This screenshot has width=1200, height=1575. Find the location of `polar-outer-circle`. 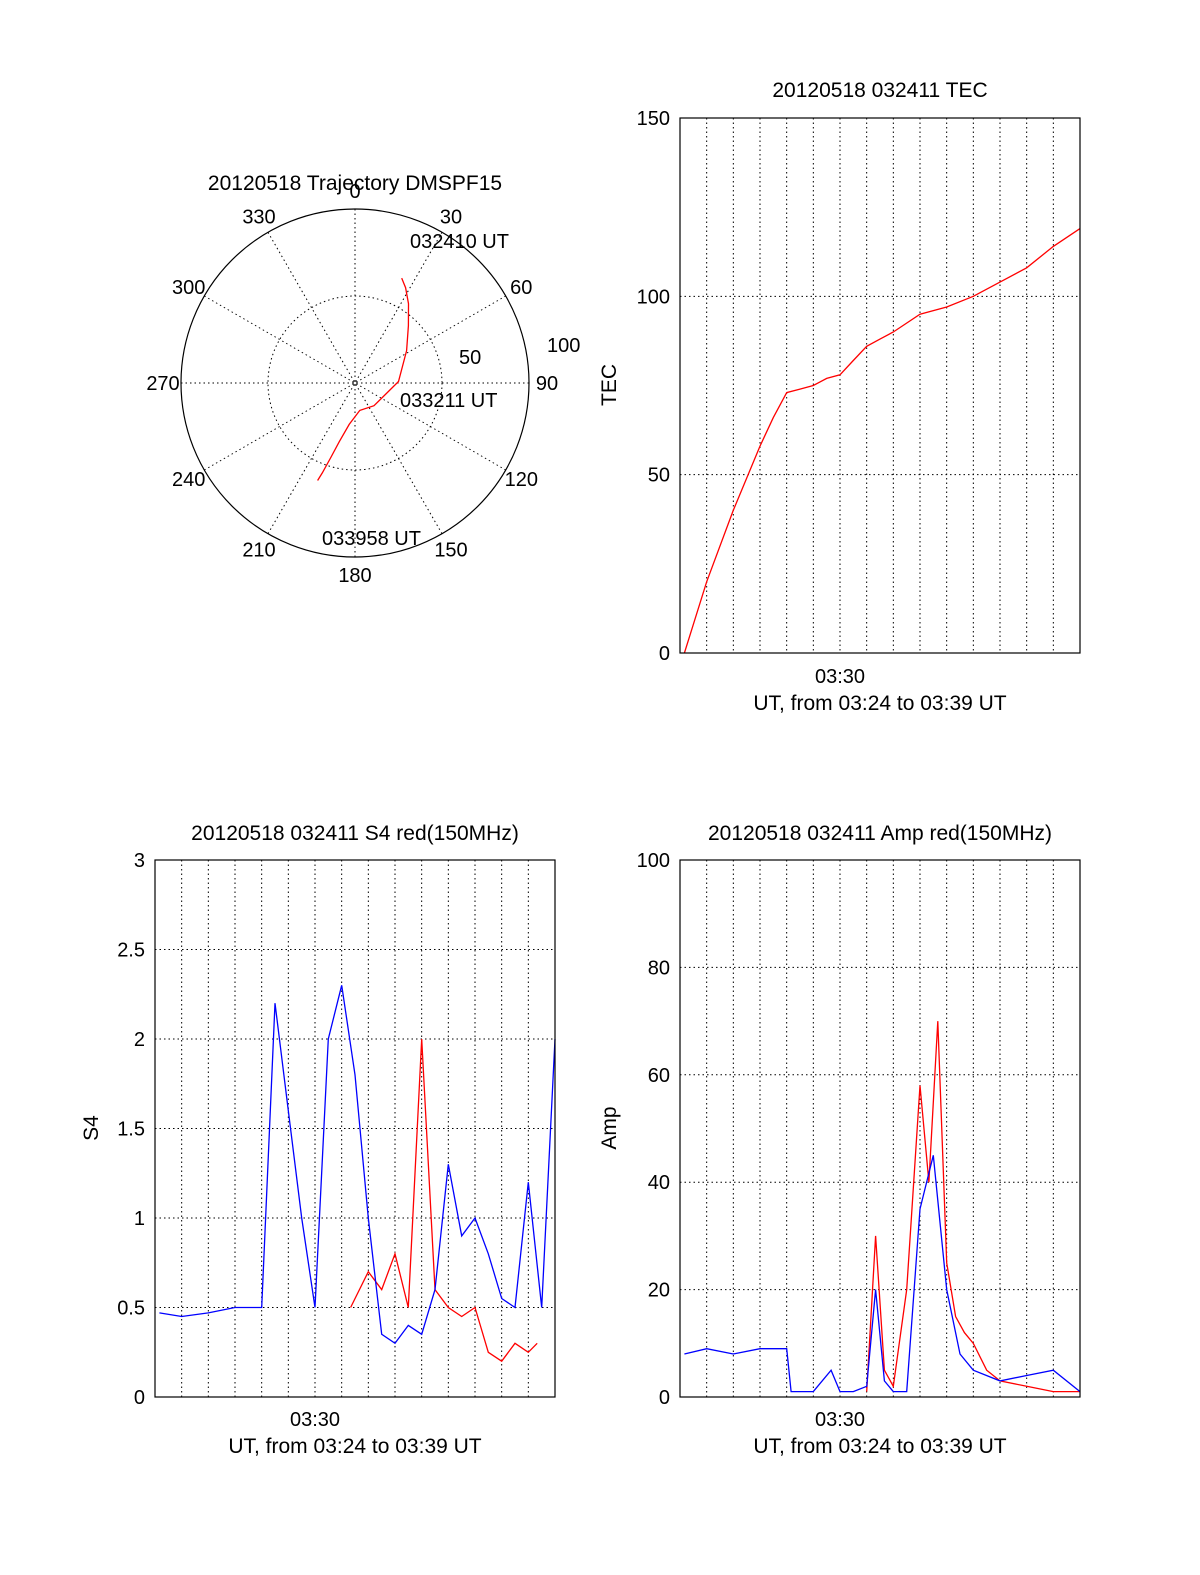

polar-outer-circle is located at coordinates (355, 383).